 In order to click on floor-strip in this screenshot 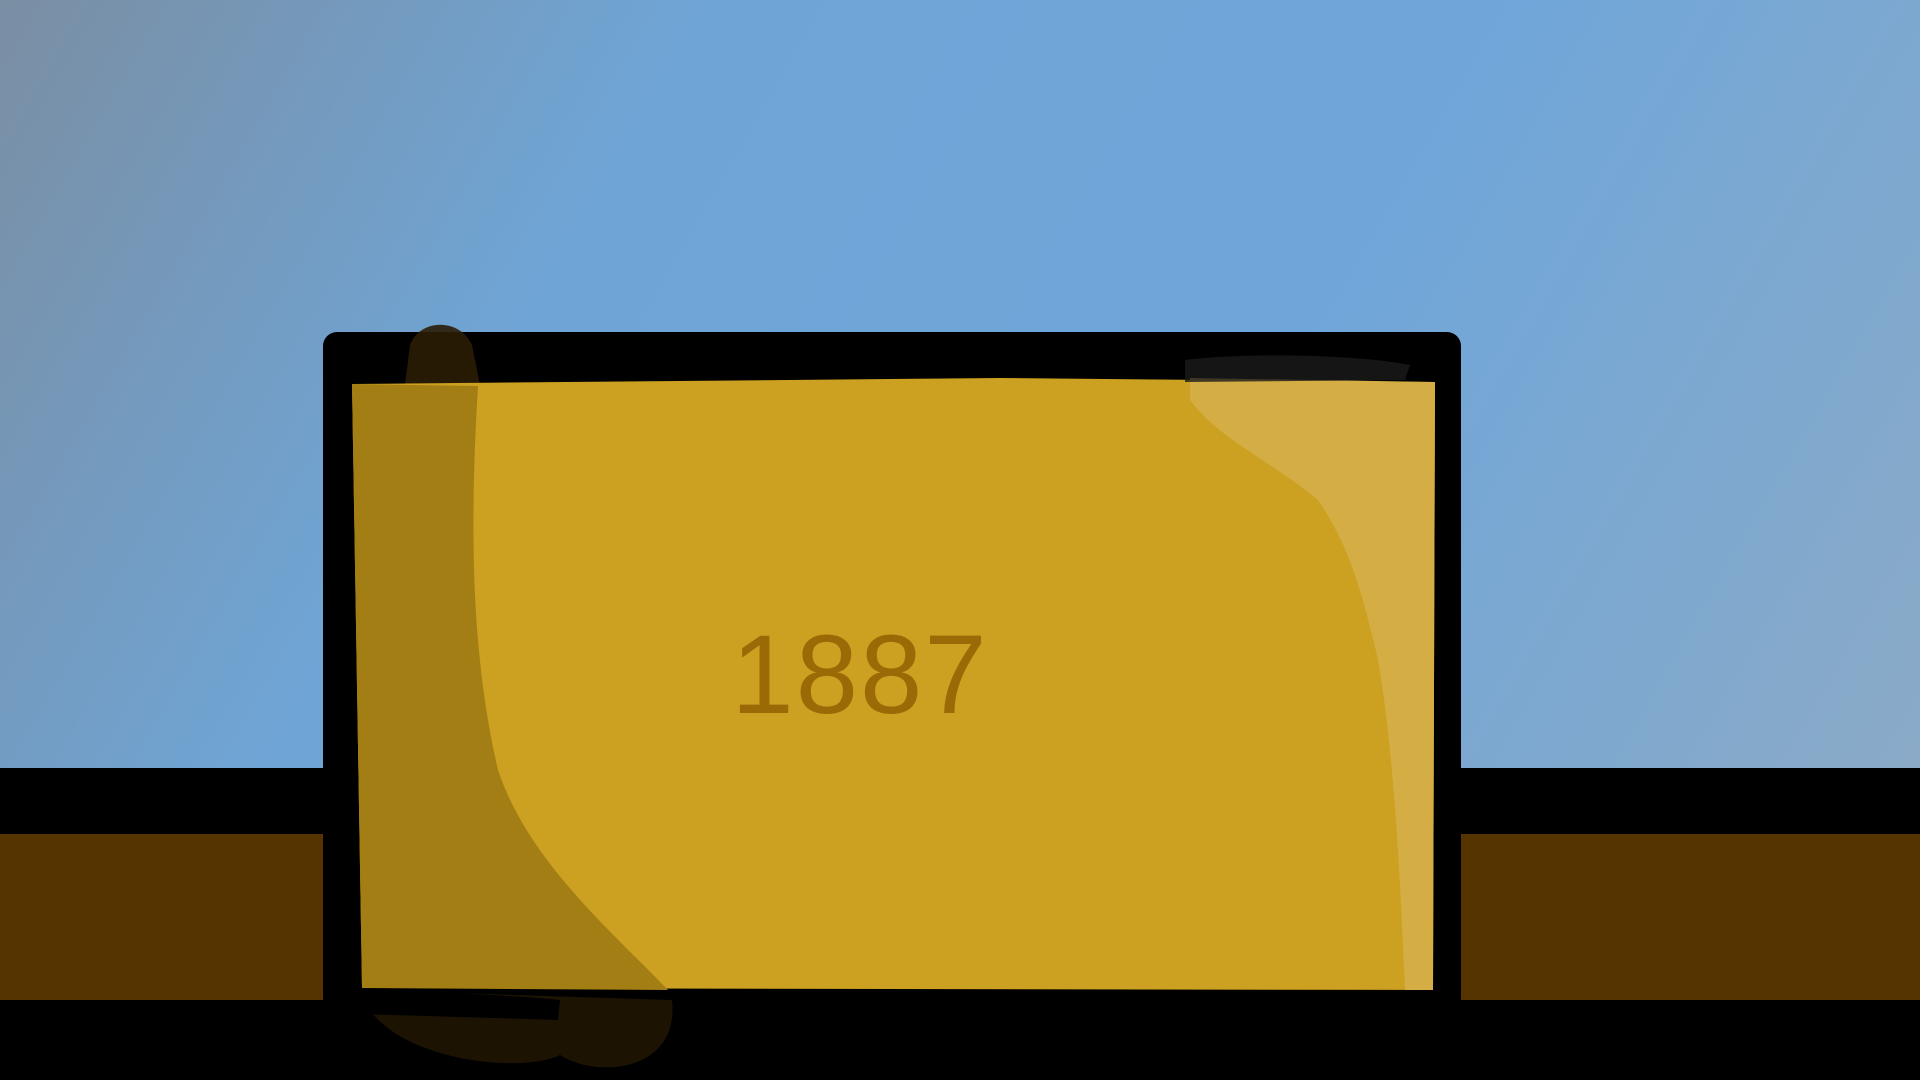, I will do `click(960, 1040)`.